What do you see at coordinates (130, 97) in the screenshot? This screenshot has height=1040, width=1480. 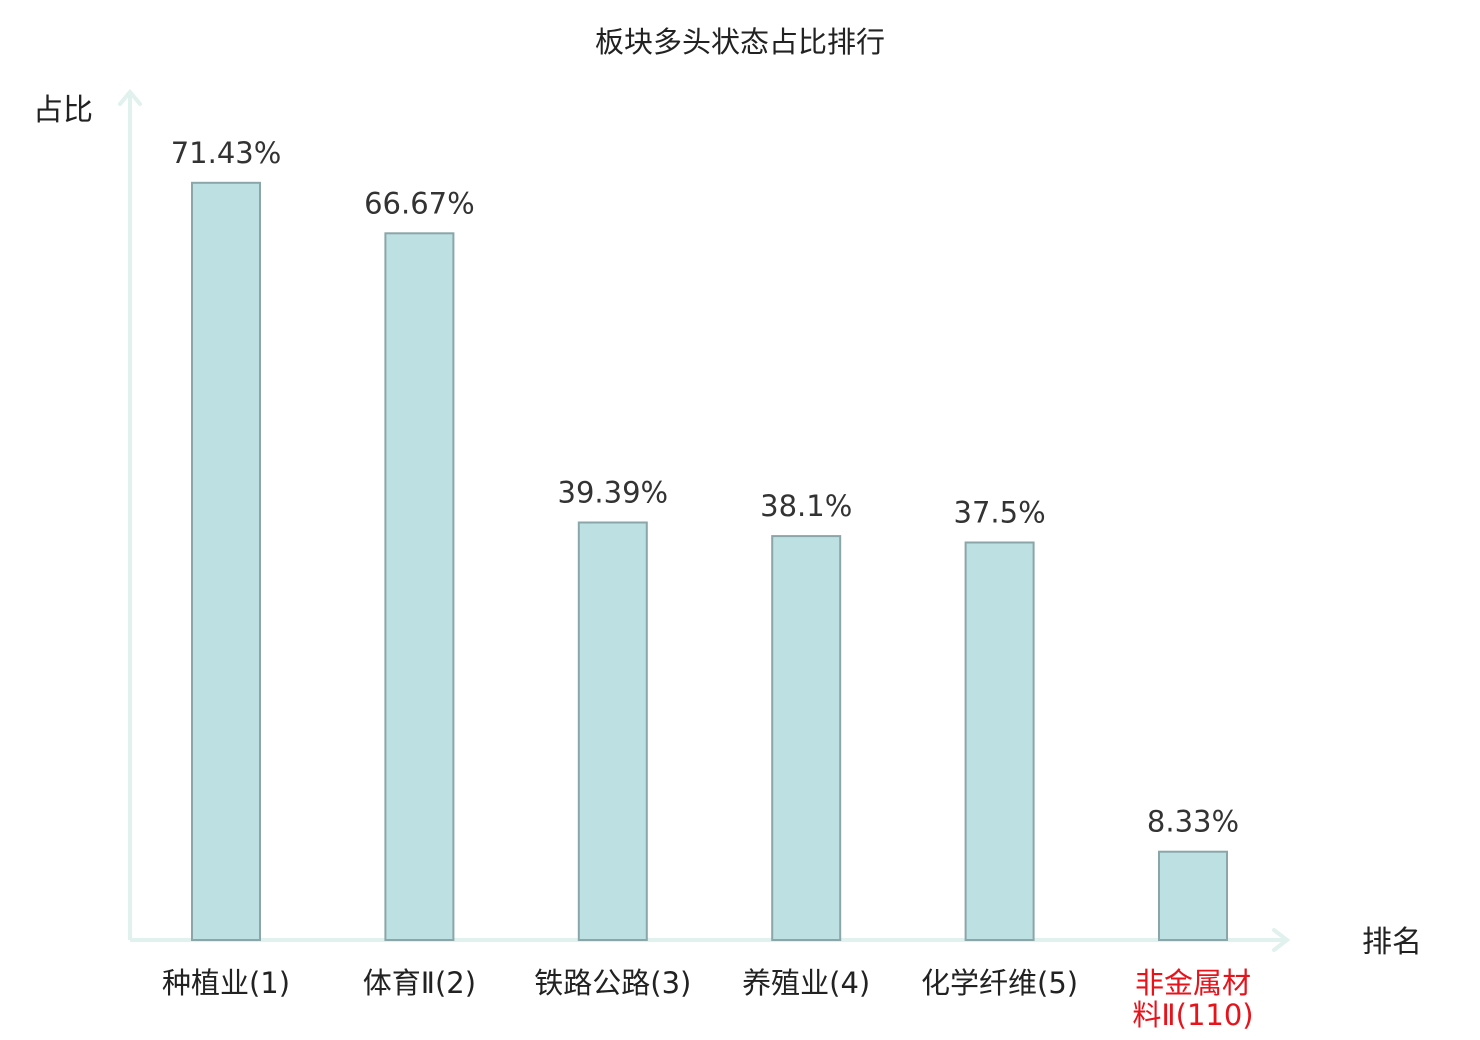 I see `y-axis-arrow-icon` at bounding box center [130, 97].